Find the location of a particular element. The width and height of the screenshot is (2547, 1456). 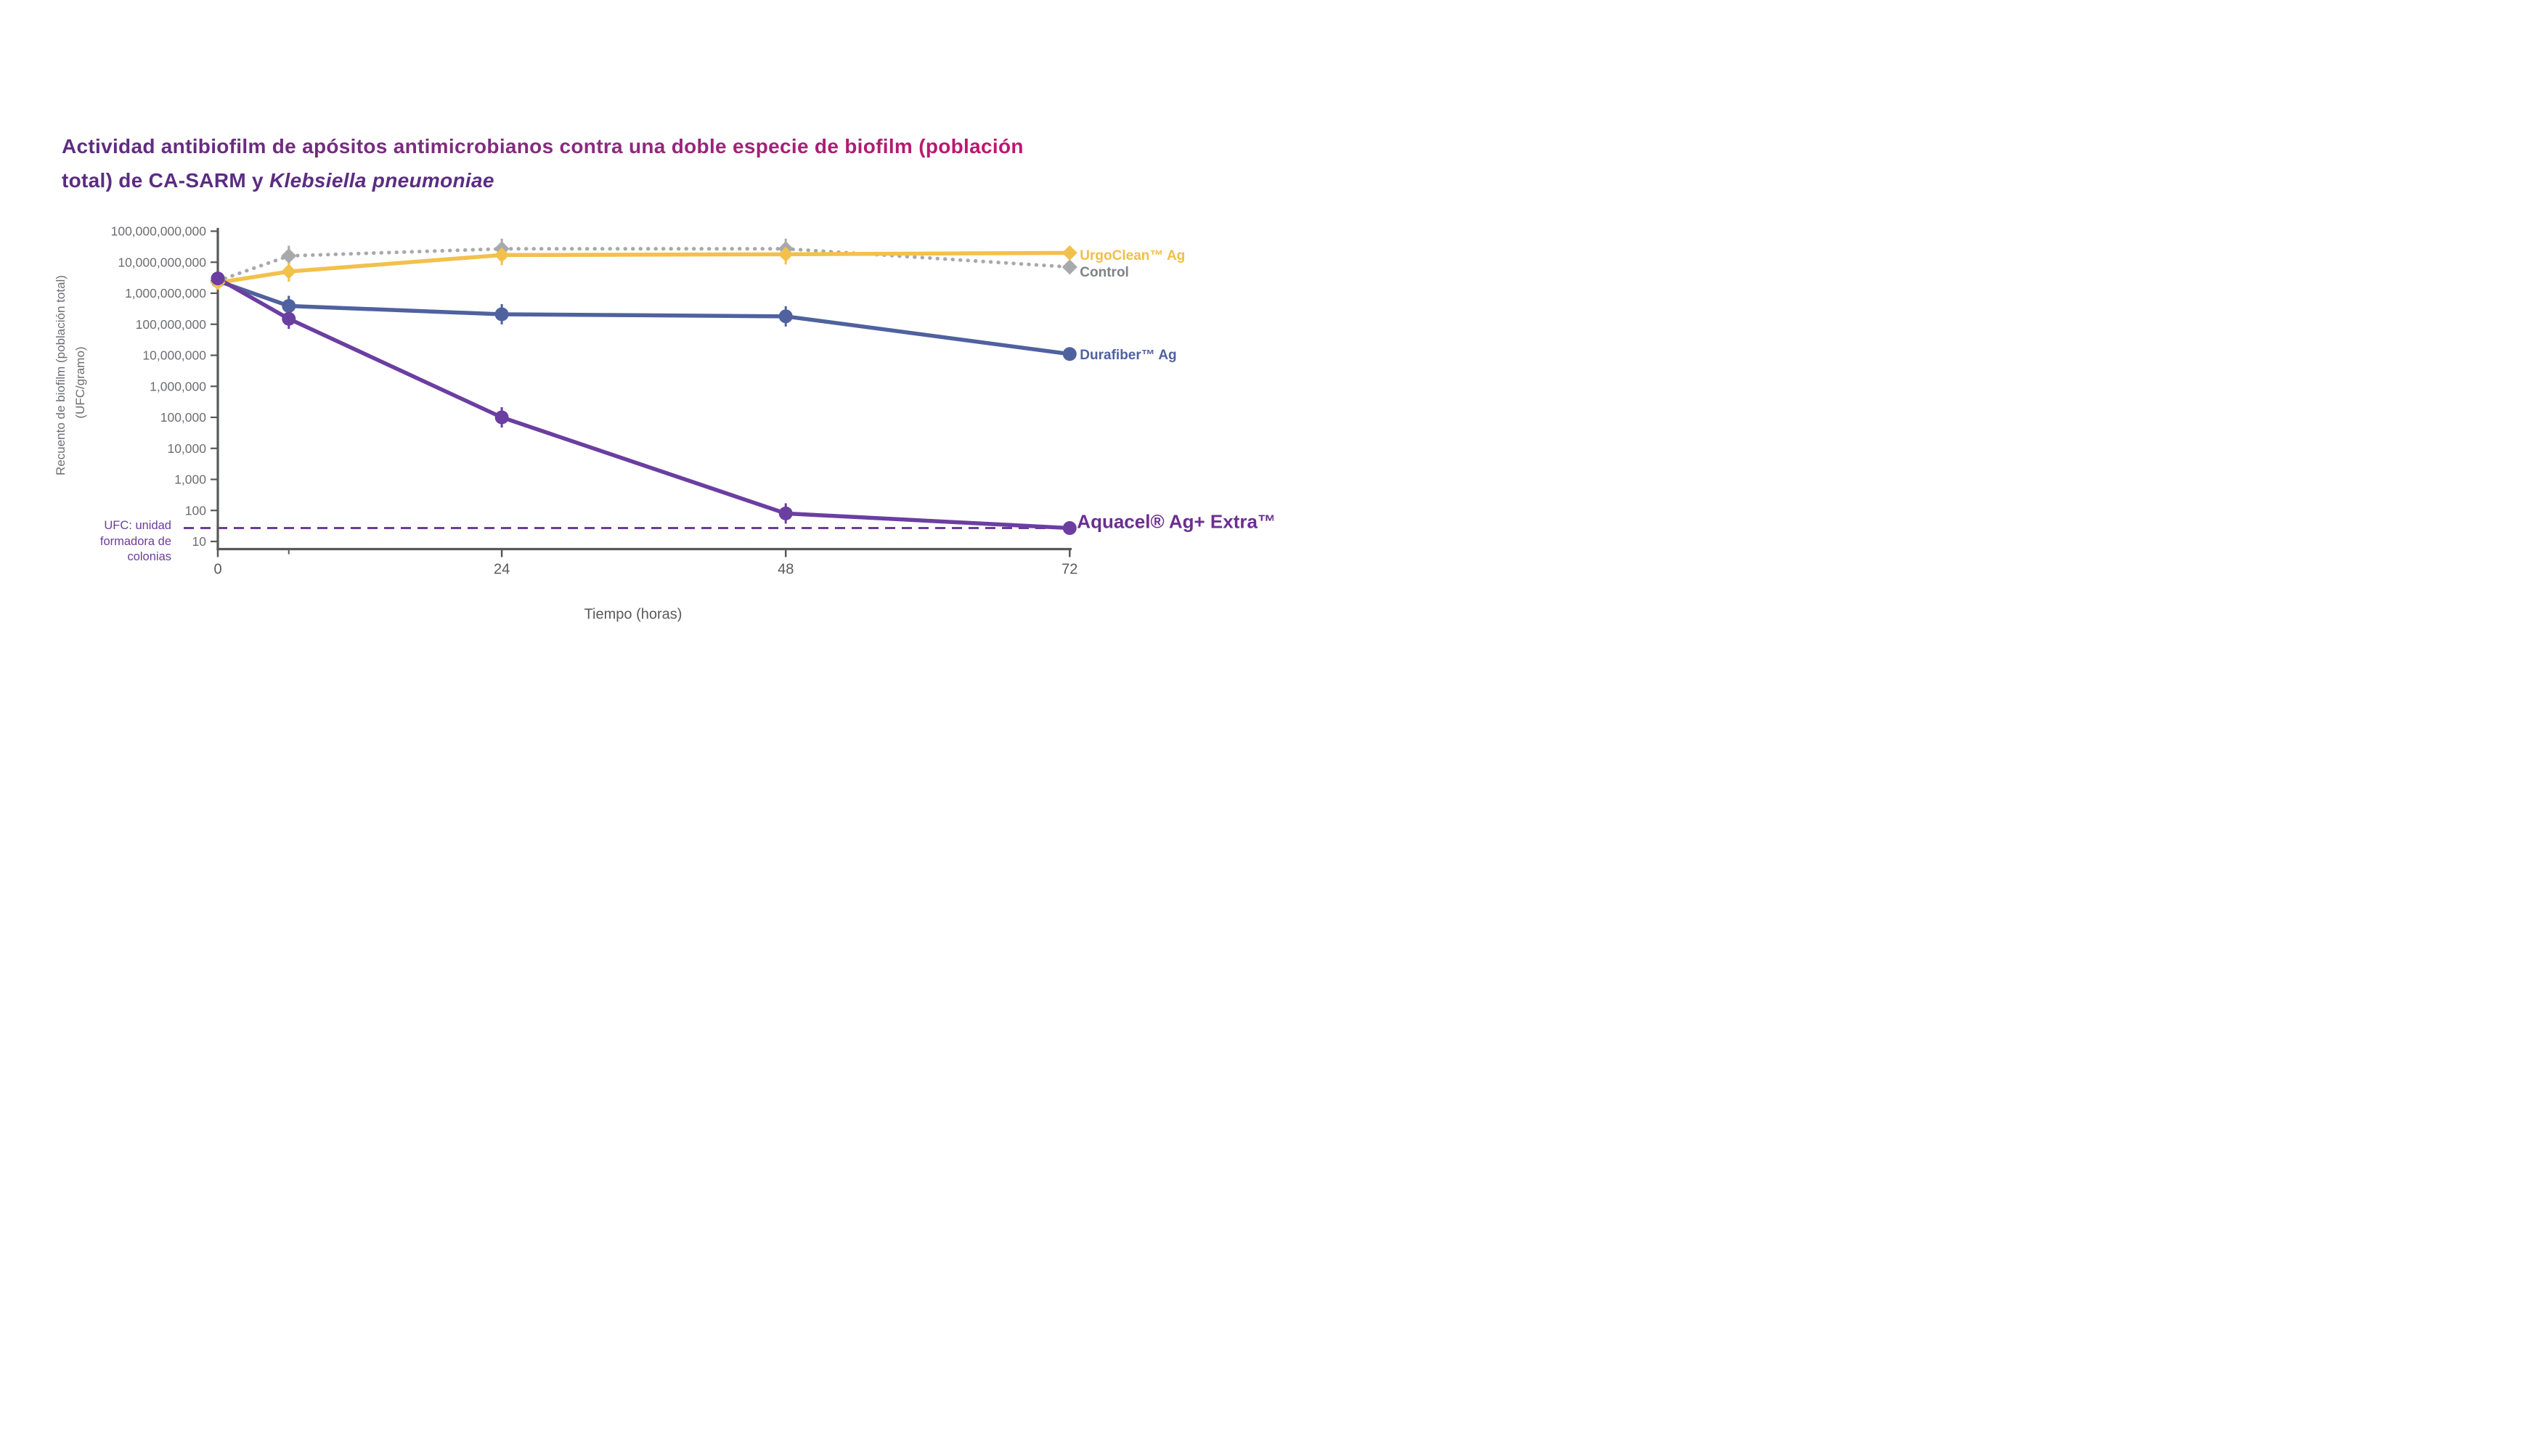

series-line-urgoclean-ag is located at coordinates (643, 267).